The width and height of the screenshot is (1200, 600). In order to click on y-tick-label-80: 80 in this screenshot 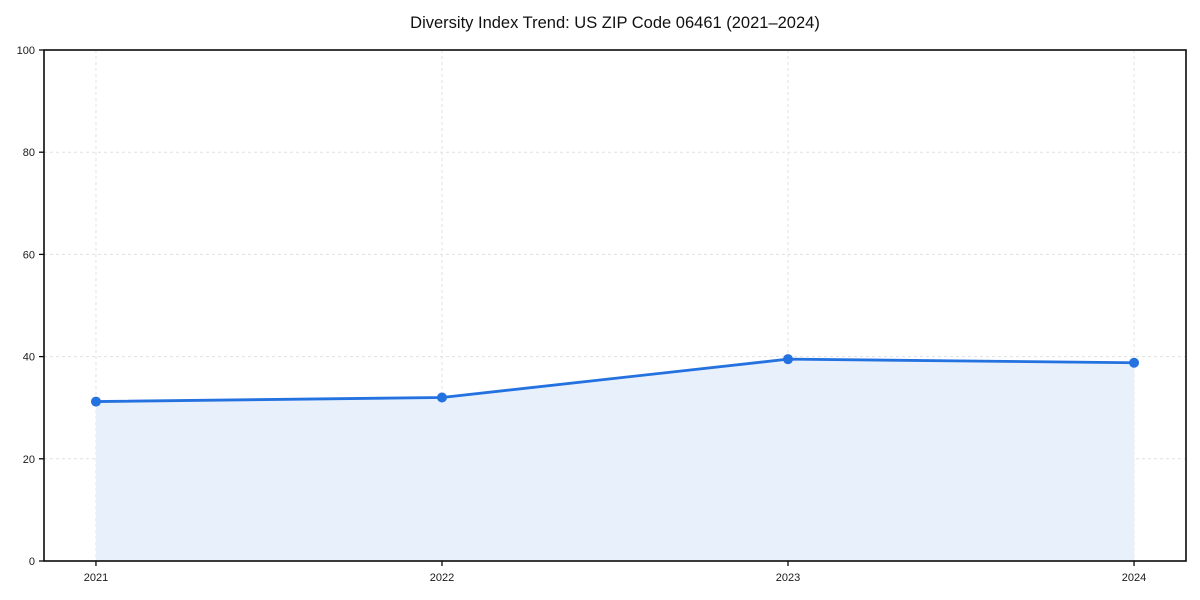, I will do `click(29, 153)`.